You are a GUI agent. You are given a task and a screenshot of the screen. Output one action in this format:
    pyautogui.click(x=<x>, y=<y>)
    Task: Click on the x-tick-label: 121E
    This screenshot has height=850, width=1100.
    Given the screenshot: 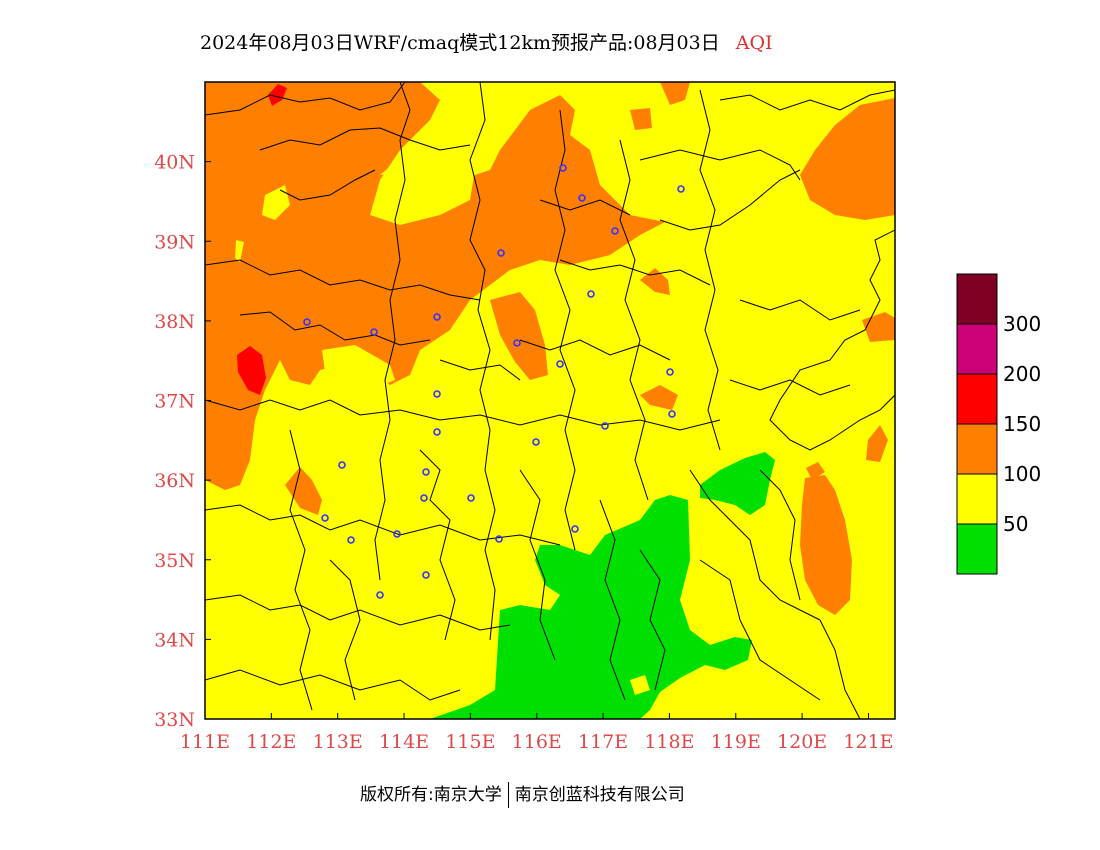 What is the action you would take?
    pyautogui.click(x=868, y=742)
    